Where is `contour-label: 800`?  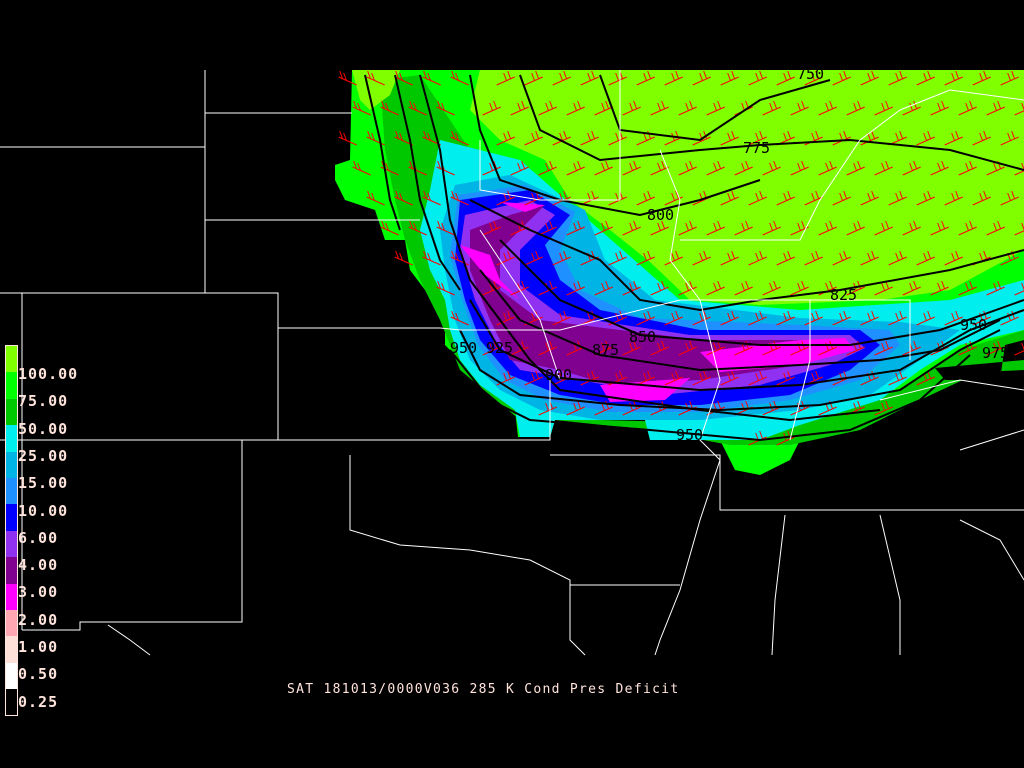 contour-label: 800 is located at coordinates (660, 215).